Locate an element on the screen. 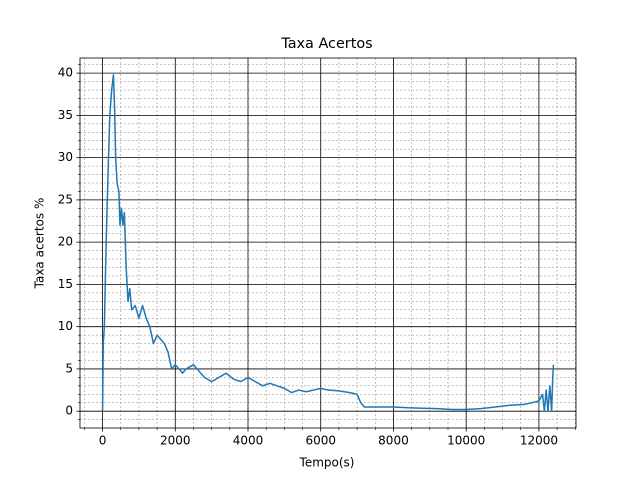  x-tick-label: 12000 is located at coordinates (539, 441).